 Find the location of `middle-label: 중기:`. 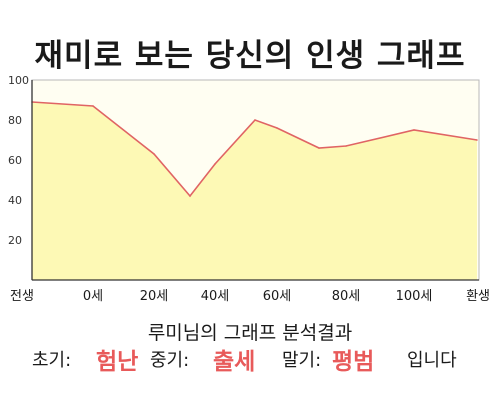

middle-label: 중기: is located at coordinates (170, 360).